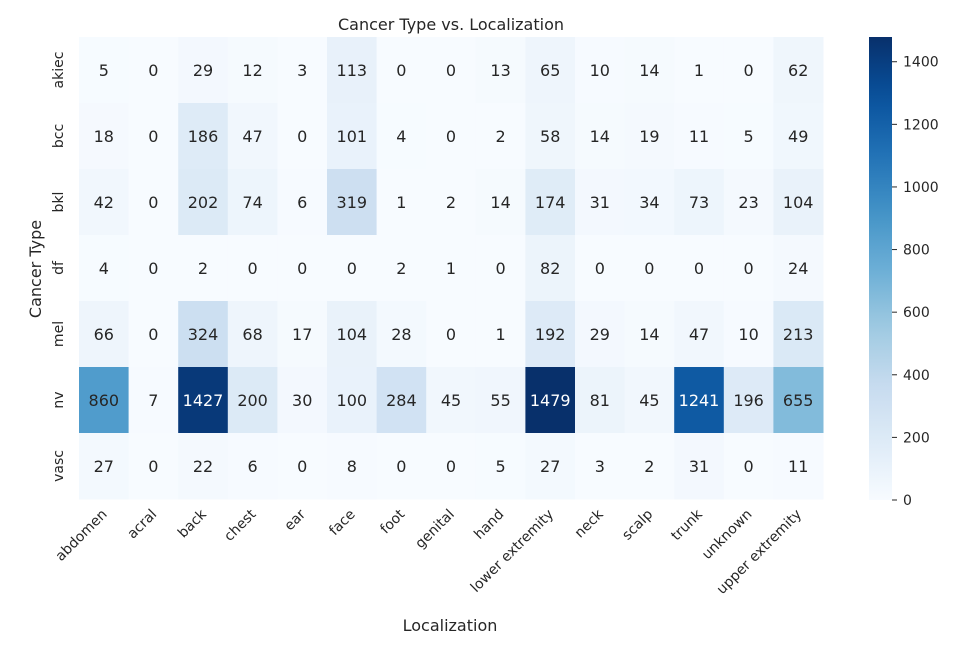 The height and width of the screenshot is (646, 980). I want to click on chart-title: Cancer Type vs. Localization, so click(451, 24).